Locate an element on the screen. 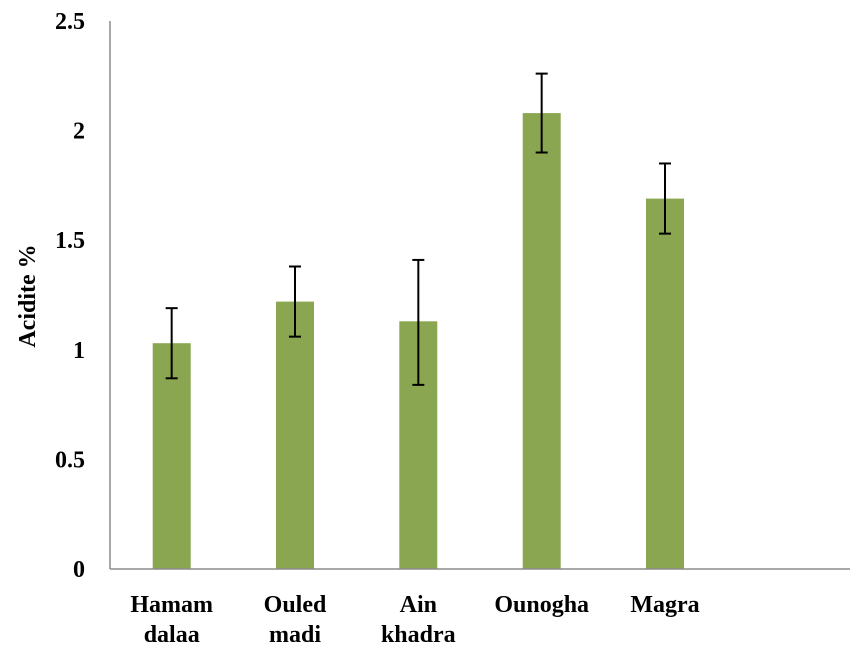  x-category-label-line: Magra is located at coordinates (664, 605).